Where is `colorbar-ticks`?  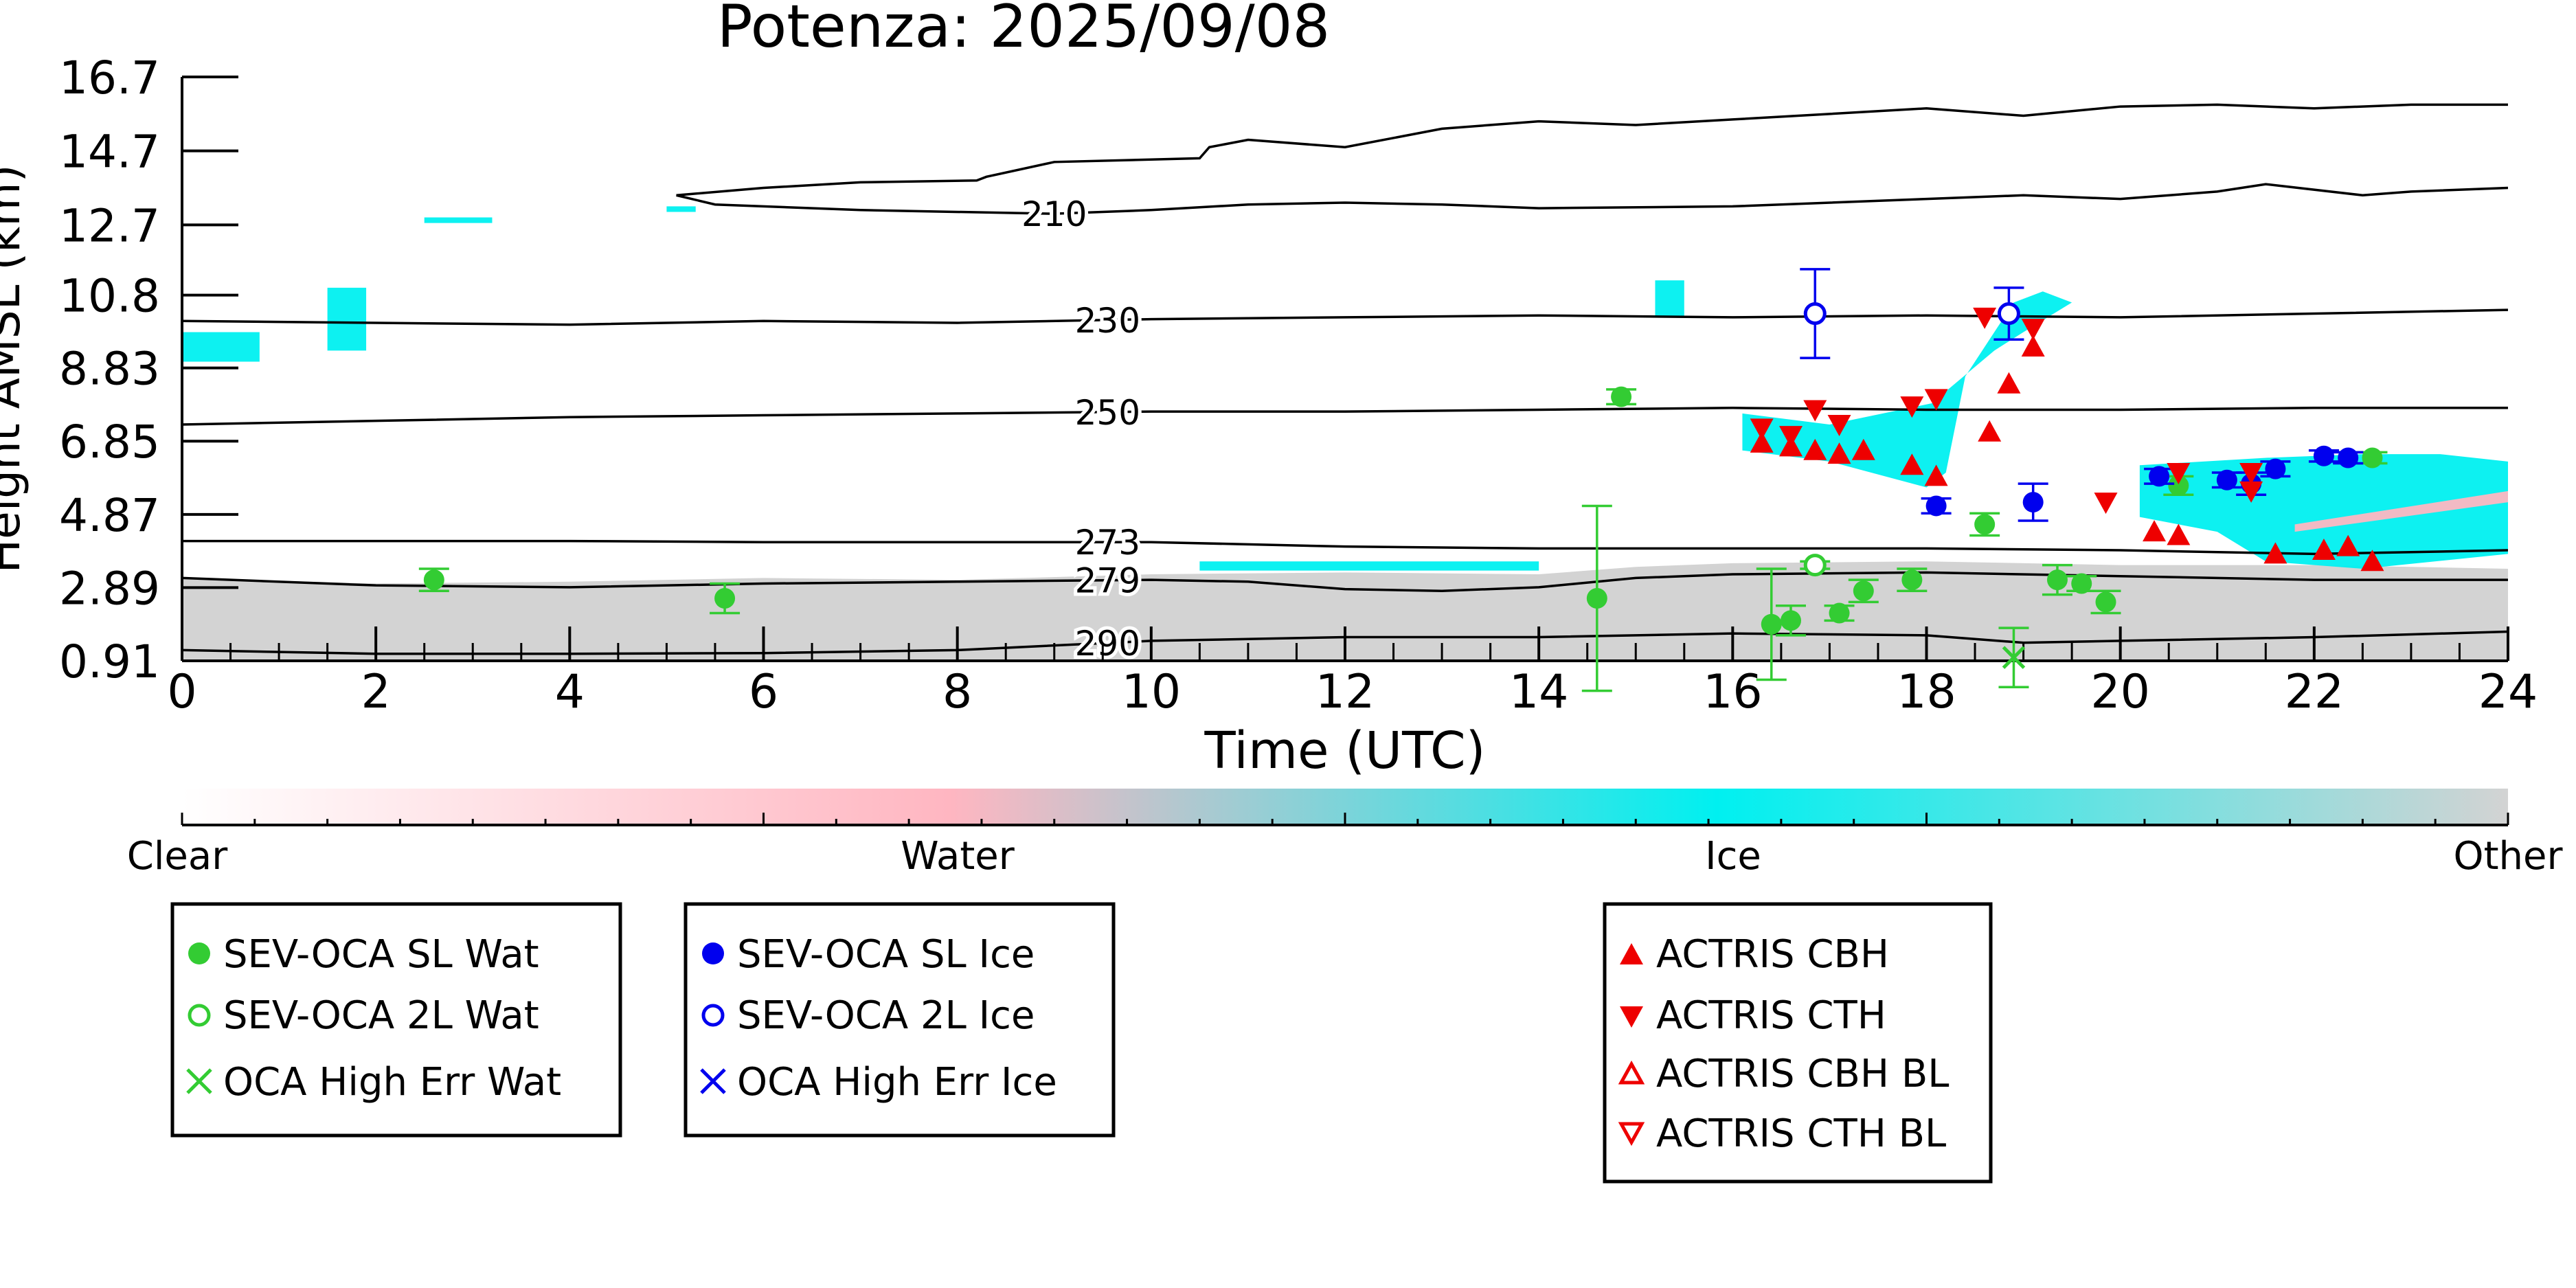
colorbar-ticks is located at coordinates (1345, 819).